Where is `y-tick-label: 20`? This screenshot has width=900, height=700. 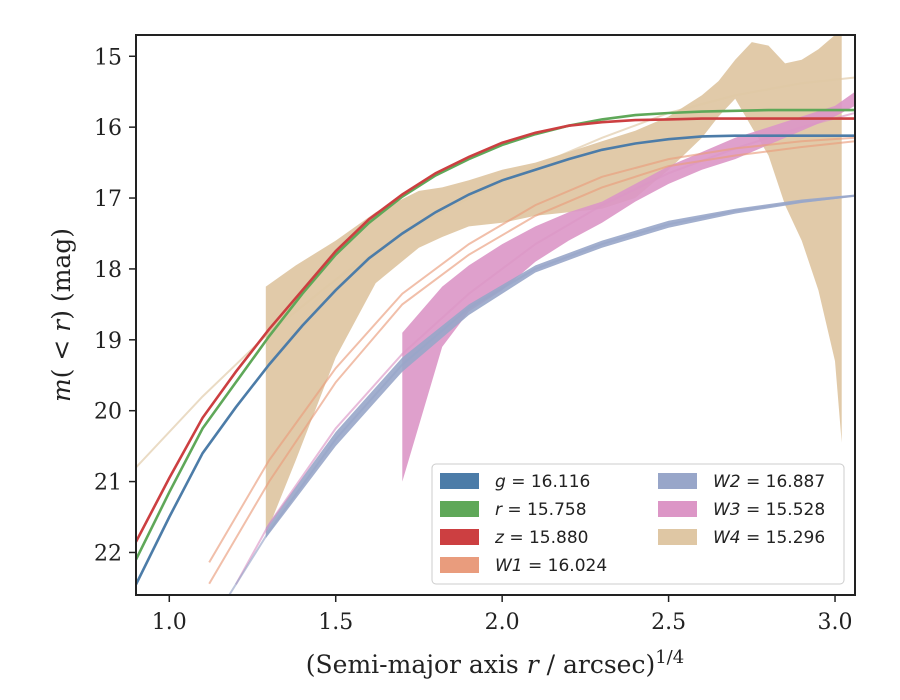 y-tick-label: 20 is located at coordinates (108, 412).